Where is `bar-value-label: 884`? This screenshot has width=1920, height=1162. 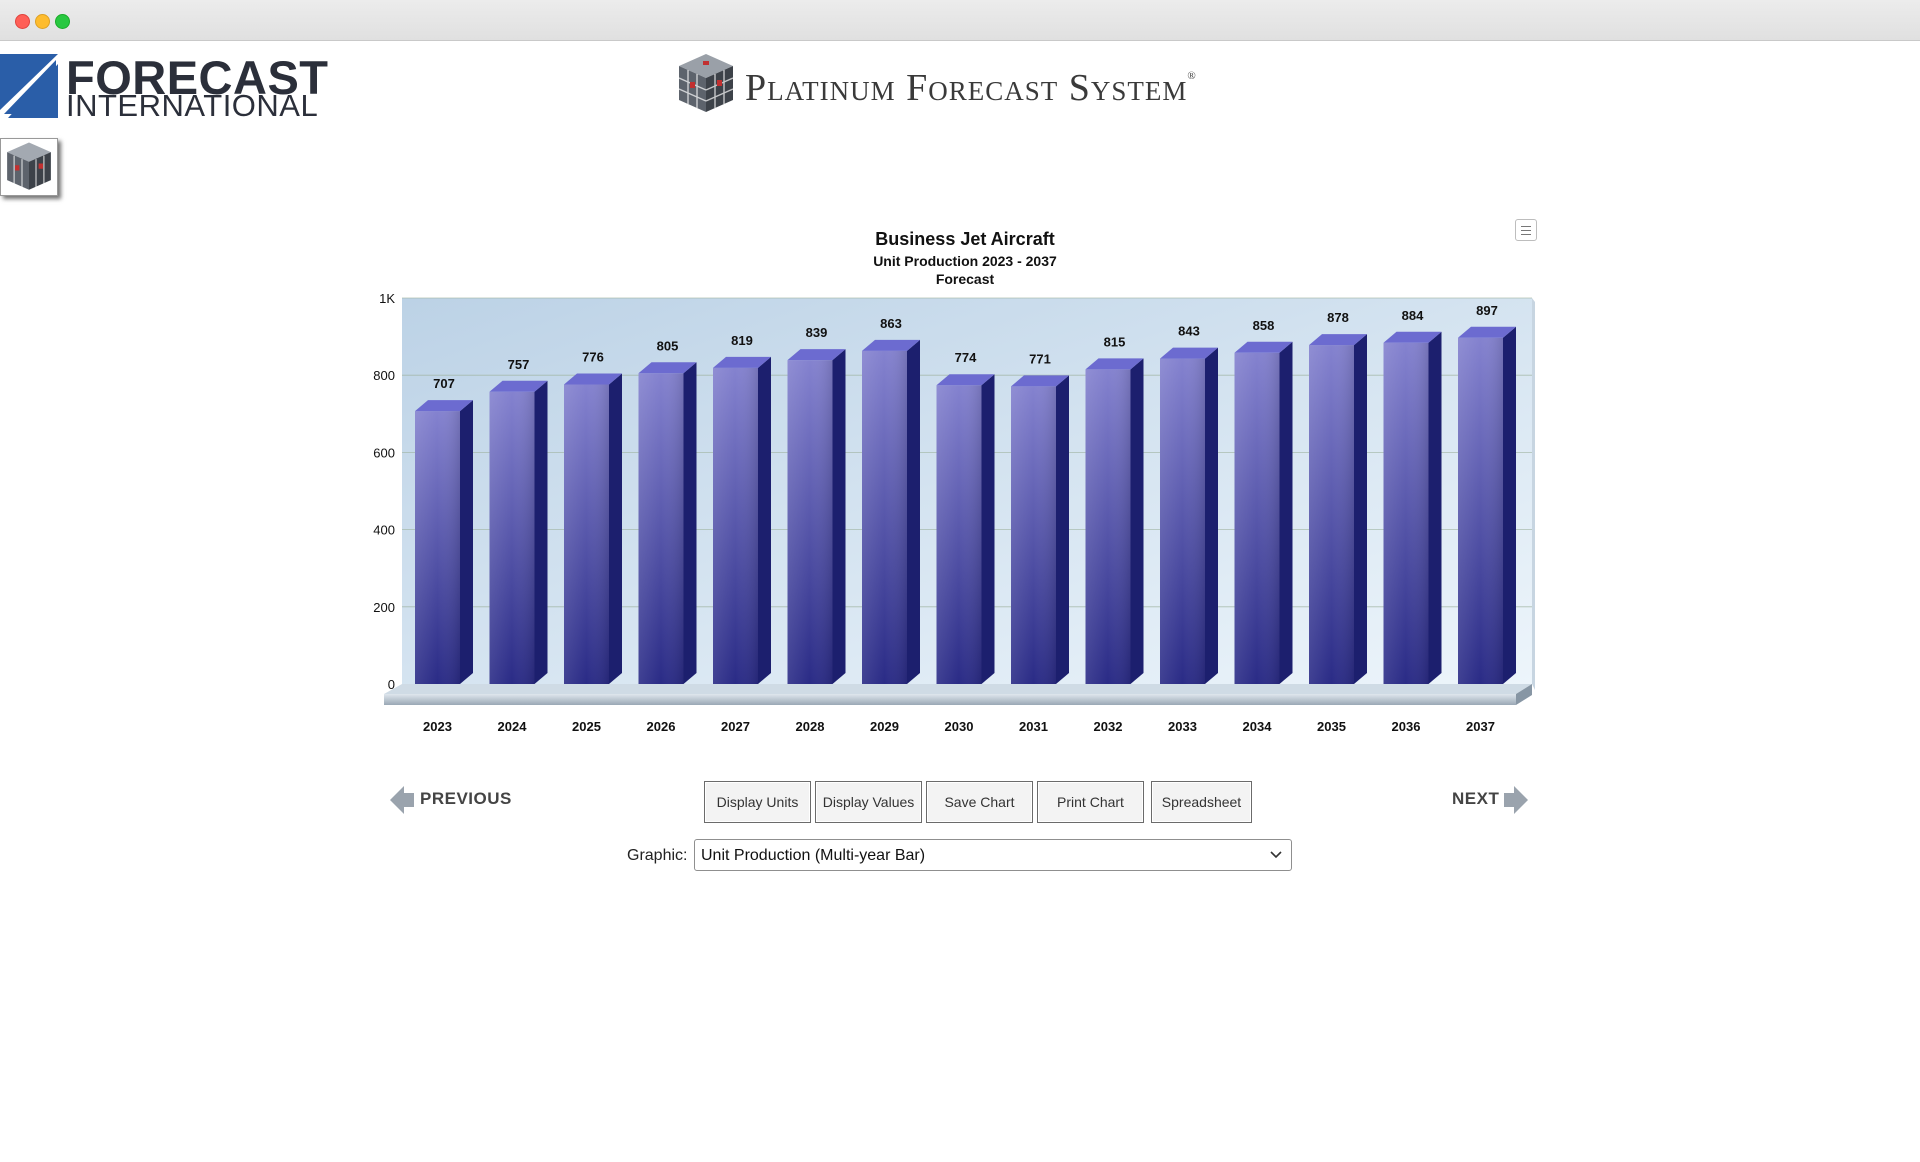
bar-value-label: 884 is located at coordinates (1413, 315).